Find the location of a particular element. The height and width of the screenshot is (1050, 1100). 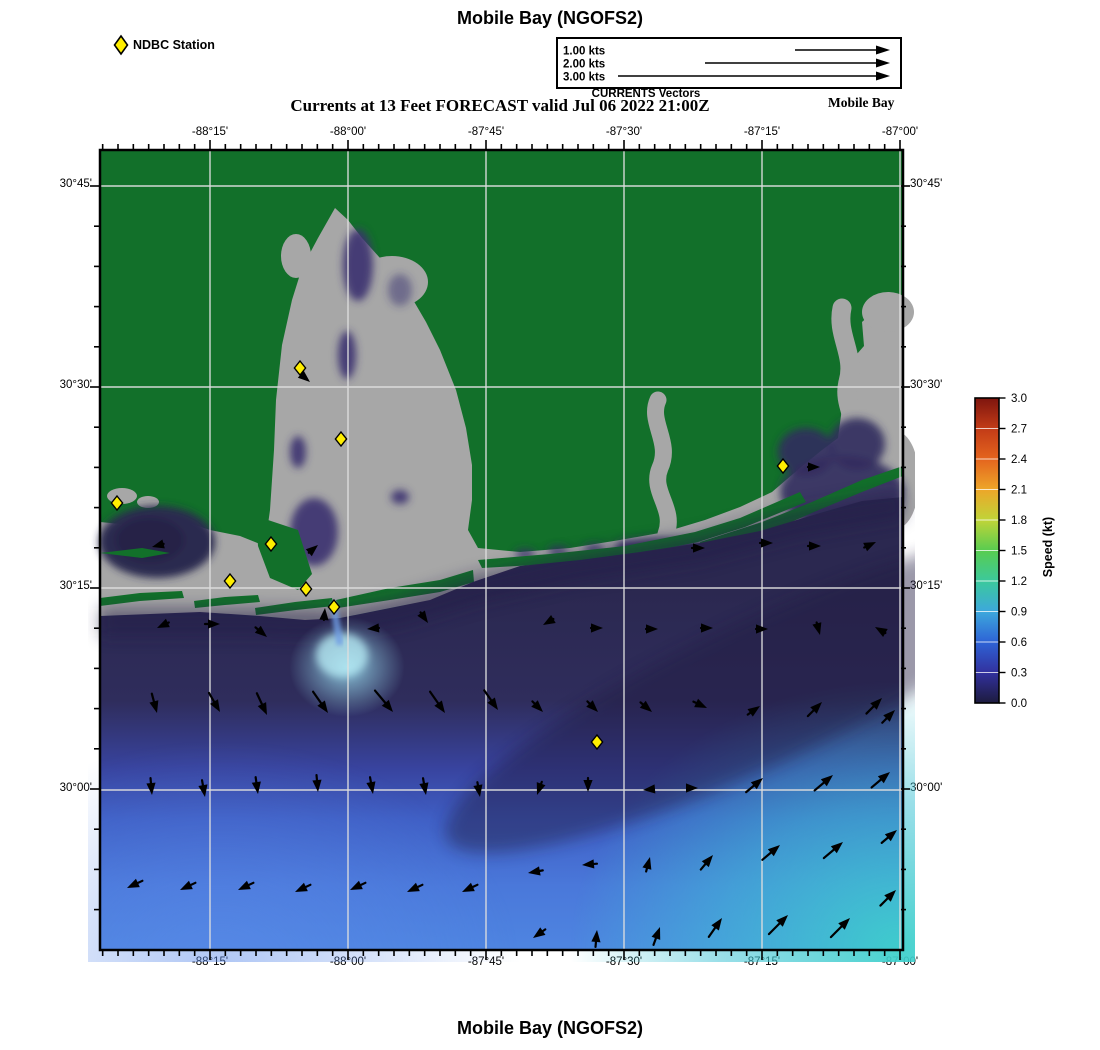

svg-text: 0.6 is located at coordinates (1019, 643).